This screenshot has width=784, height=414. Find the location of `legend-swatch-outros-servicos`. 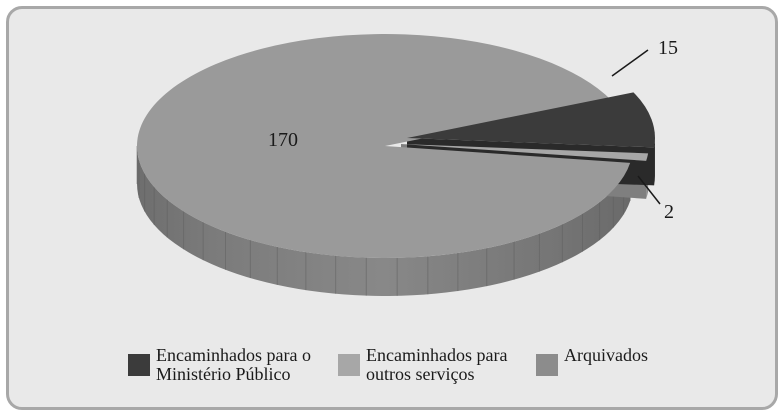

legend-swatch-outros-servicos is located at coordinates (349, 365).